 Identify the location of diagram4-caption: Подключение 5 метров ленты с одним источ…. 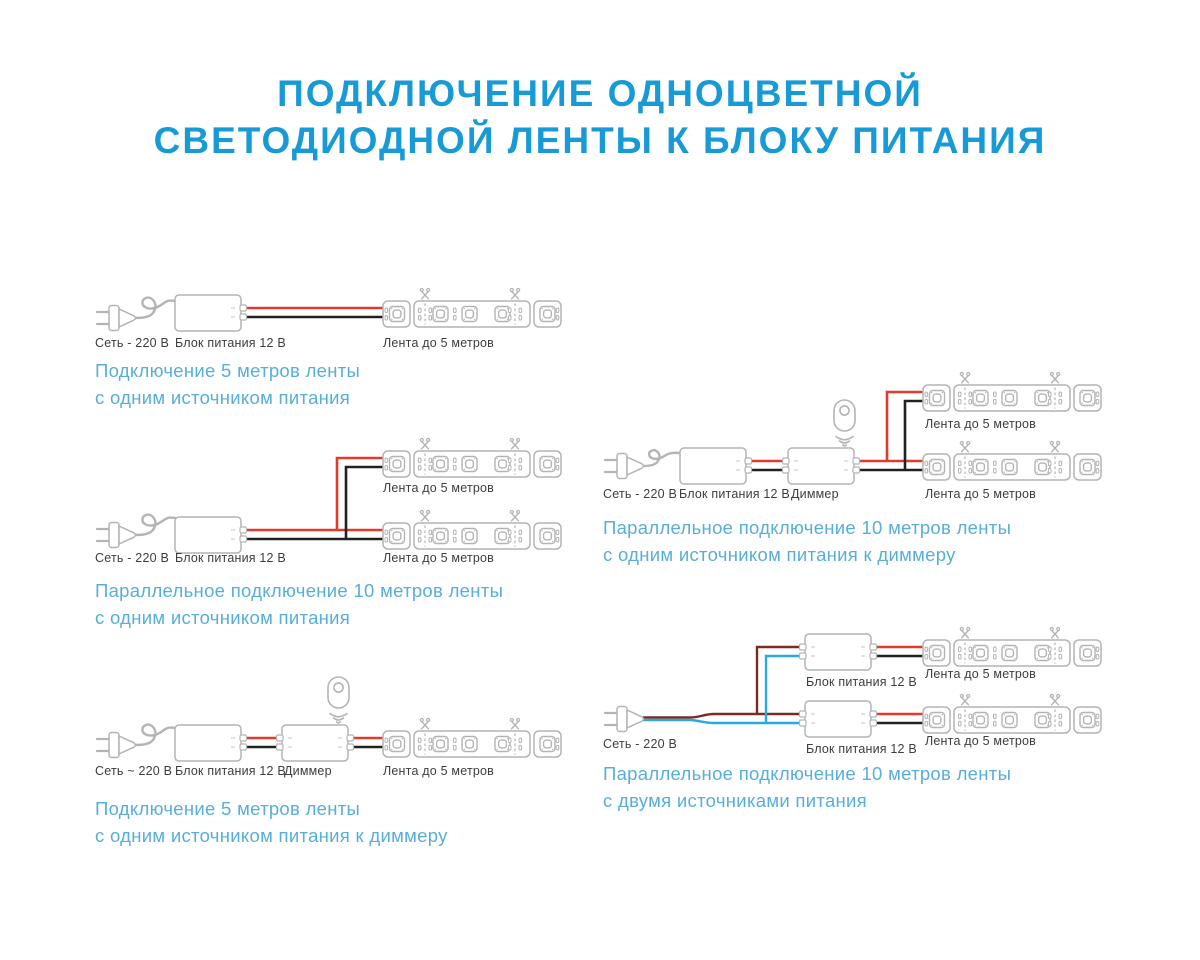
(271, 822).